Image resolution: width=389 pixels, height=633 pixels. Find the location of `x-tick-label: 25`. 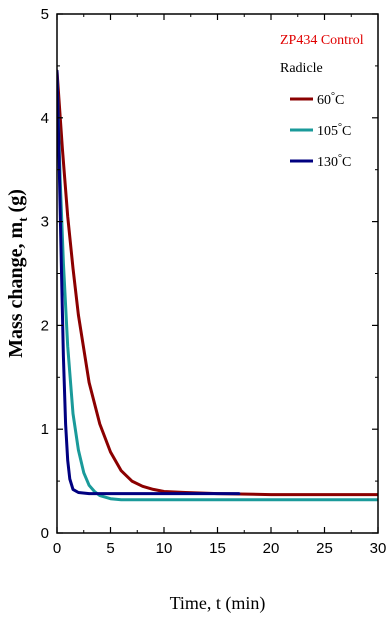

x-tick-label: 25 is located at coordinates (324, 548).